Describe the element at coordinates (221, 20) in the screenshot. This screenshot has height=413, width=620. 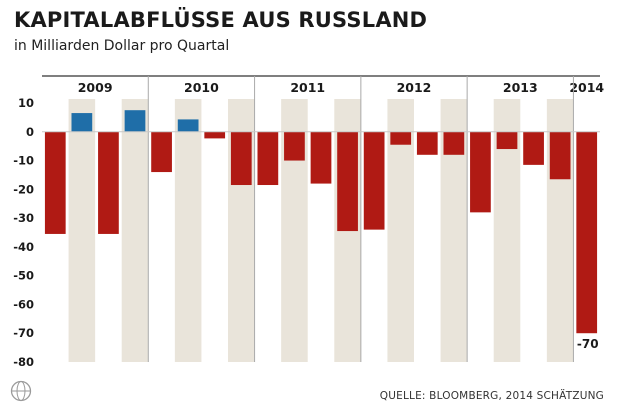
I see `chart-title: KAPITALABFLÜSSE AUS RUSSLAND` at that location.